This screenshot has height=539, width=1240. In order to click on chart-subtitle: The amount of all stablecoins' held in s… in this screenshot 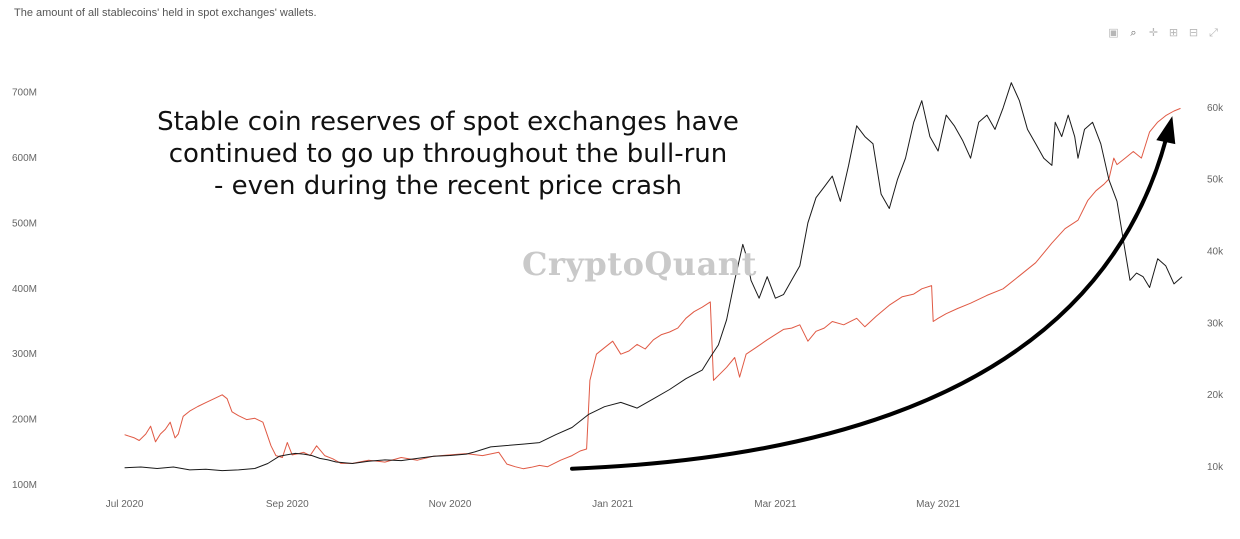, I will do `click(165, 13)`.